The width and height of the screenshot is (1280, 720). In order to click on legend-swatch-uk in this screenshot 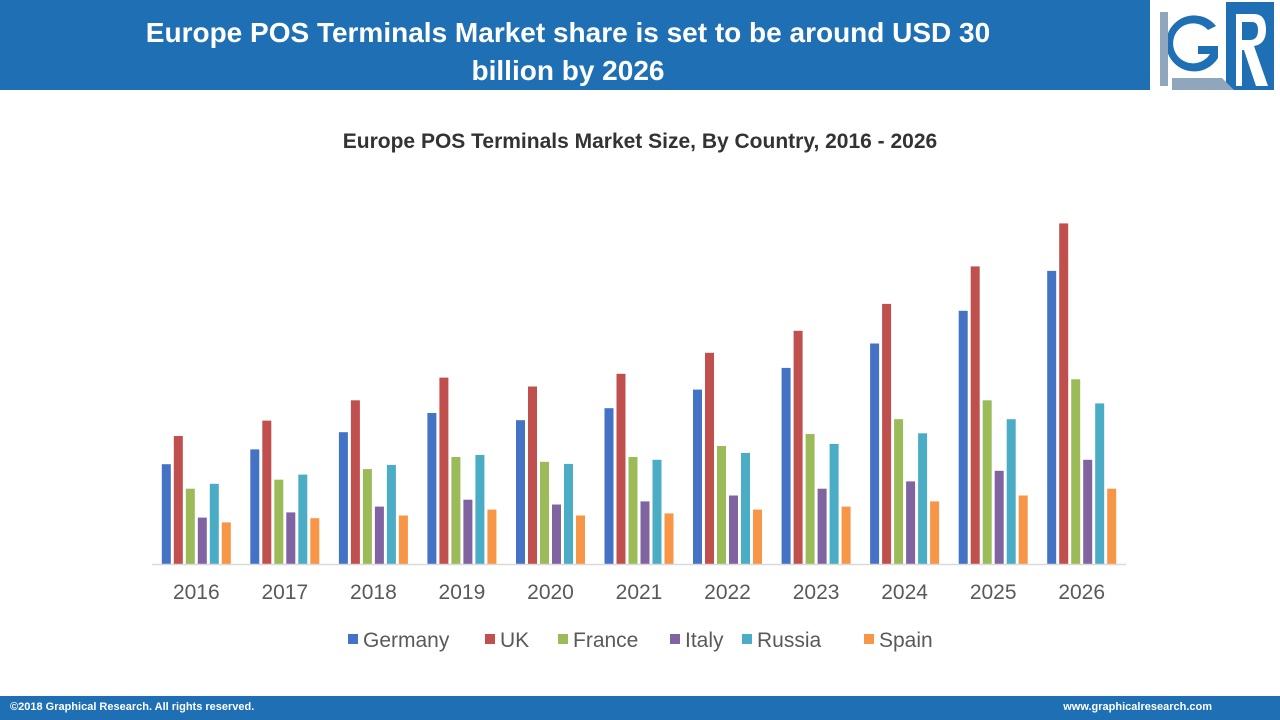, I will do `click(490, 639)`.